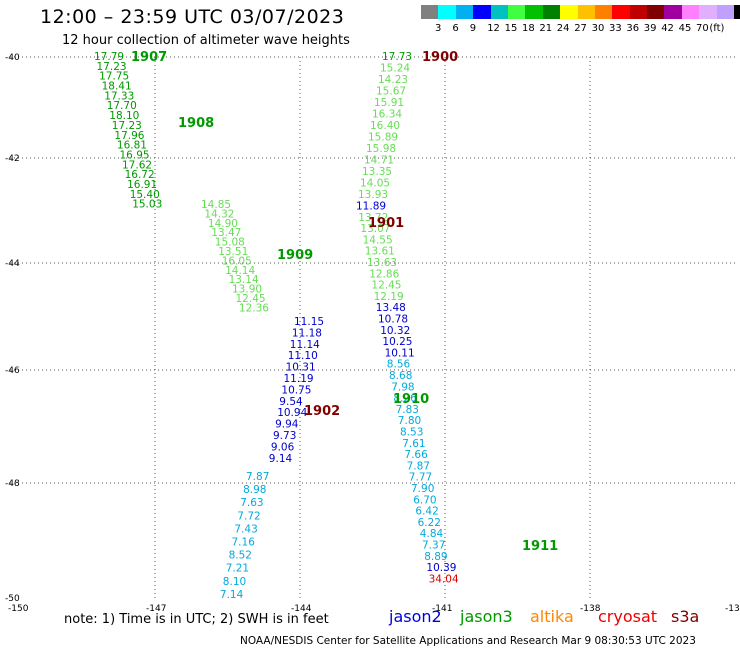 The image size is (740, 650). Describe the element at coordinates (415, 616) in the screenshot. I see `legend-jason2: jason2` at that location.